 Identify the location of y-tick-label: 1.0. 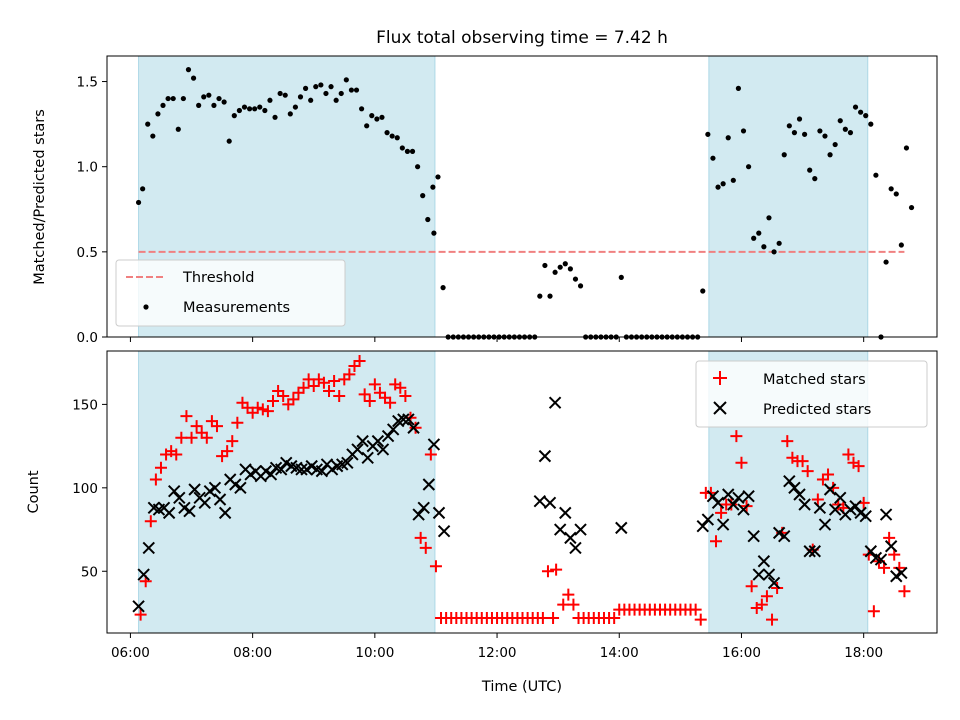
(87, 168).